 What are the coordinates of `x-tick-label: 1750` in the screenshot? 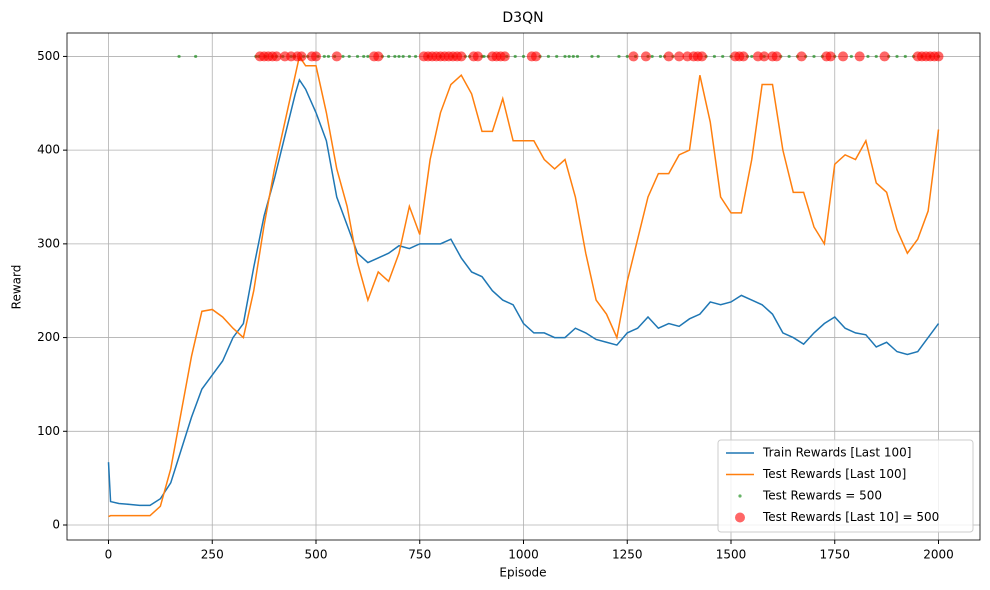 It's located at (834, 555).